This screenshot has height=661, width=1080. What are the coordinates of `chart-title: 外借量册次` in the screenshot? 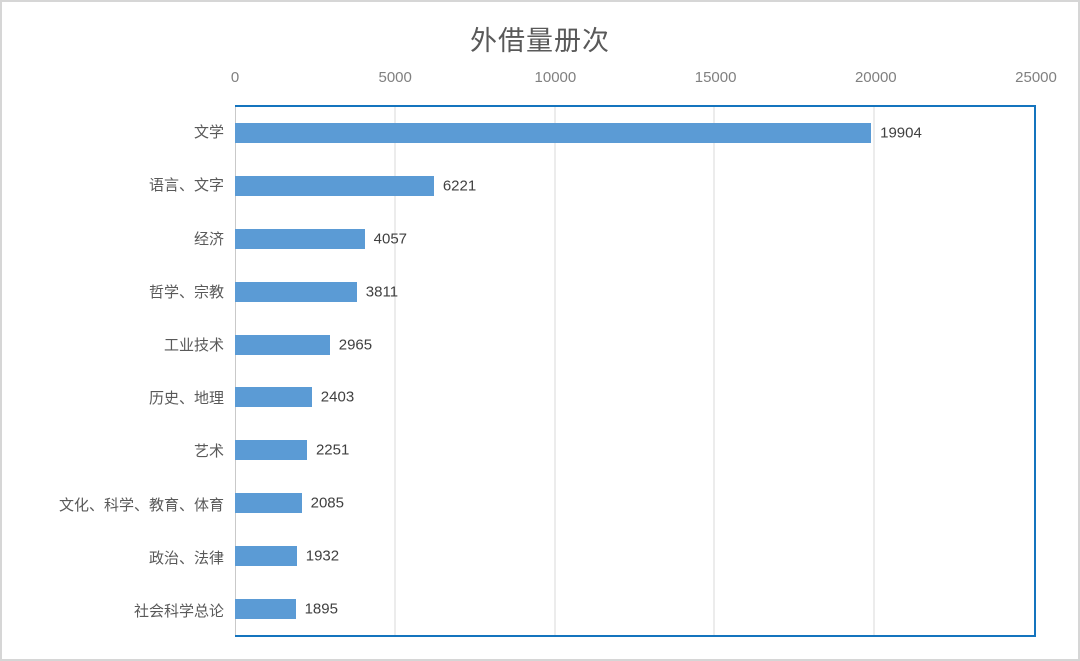 It's located at (540, 41).